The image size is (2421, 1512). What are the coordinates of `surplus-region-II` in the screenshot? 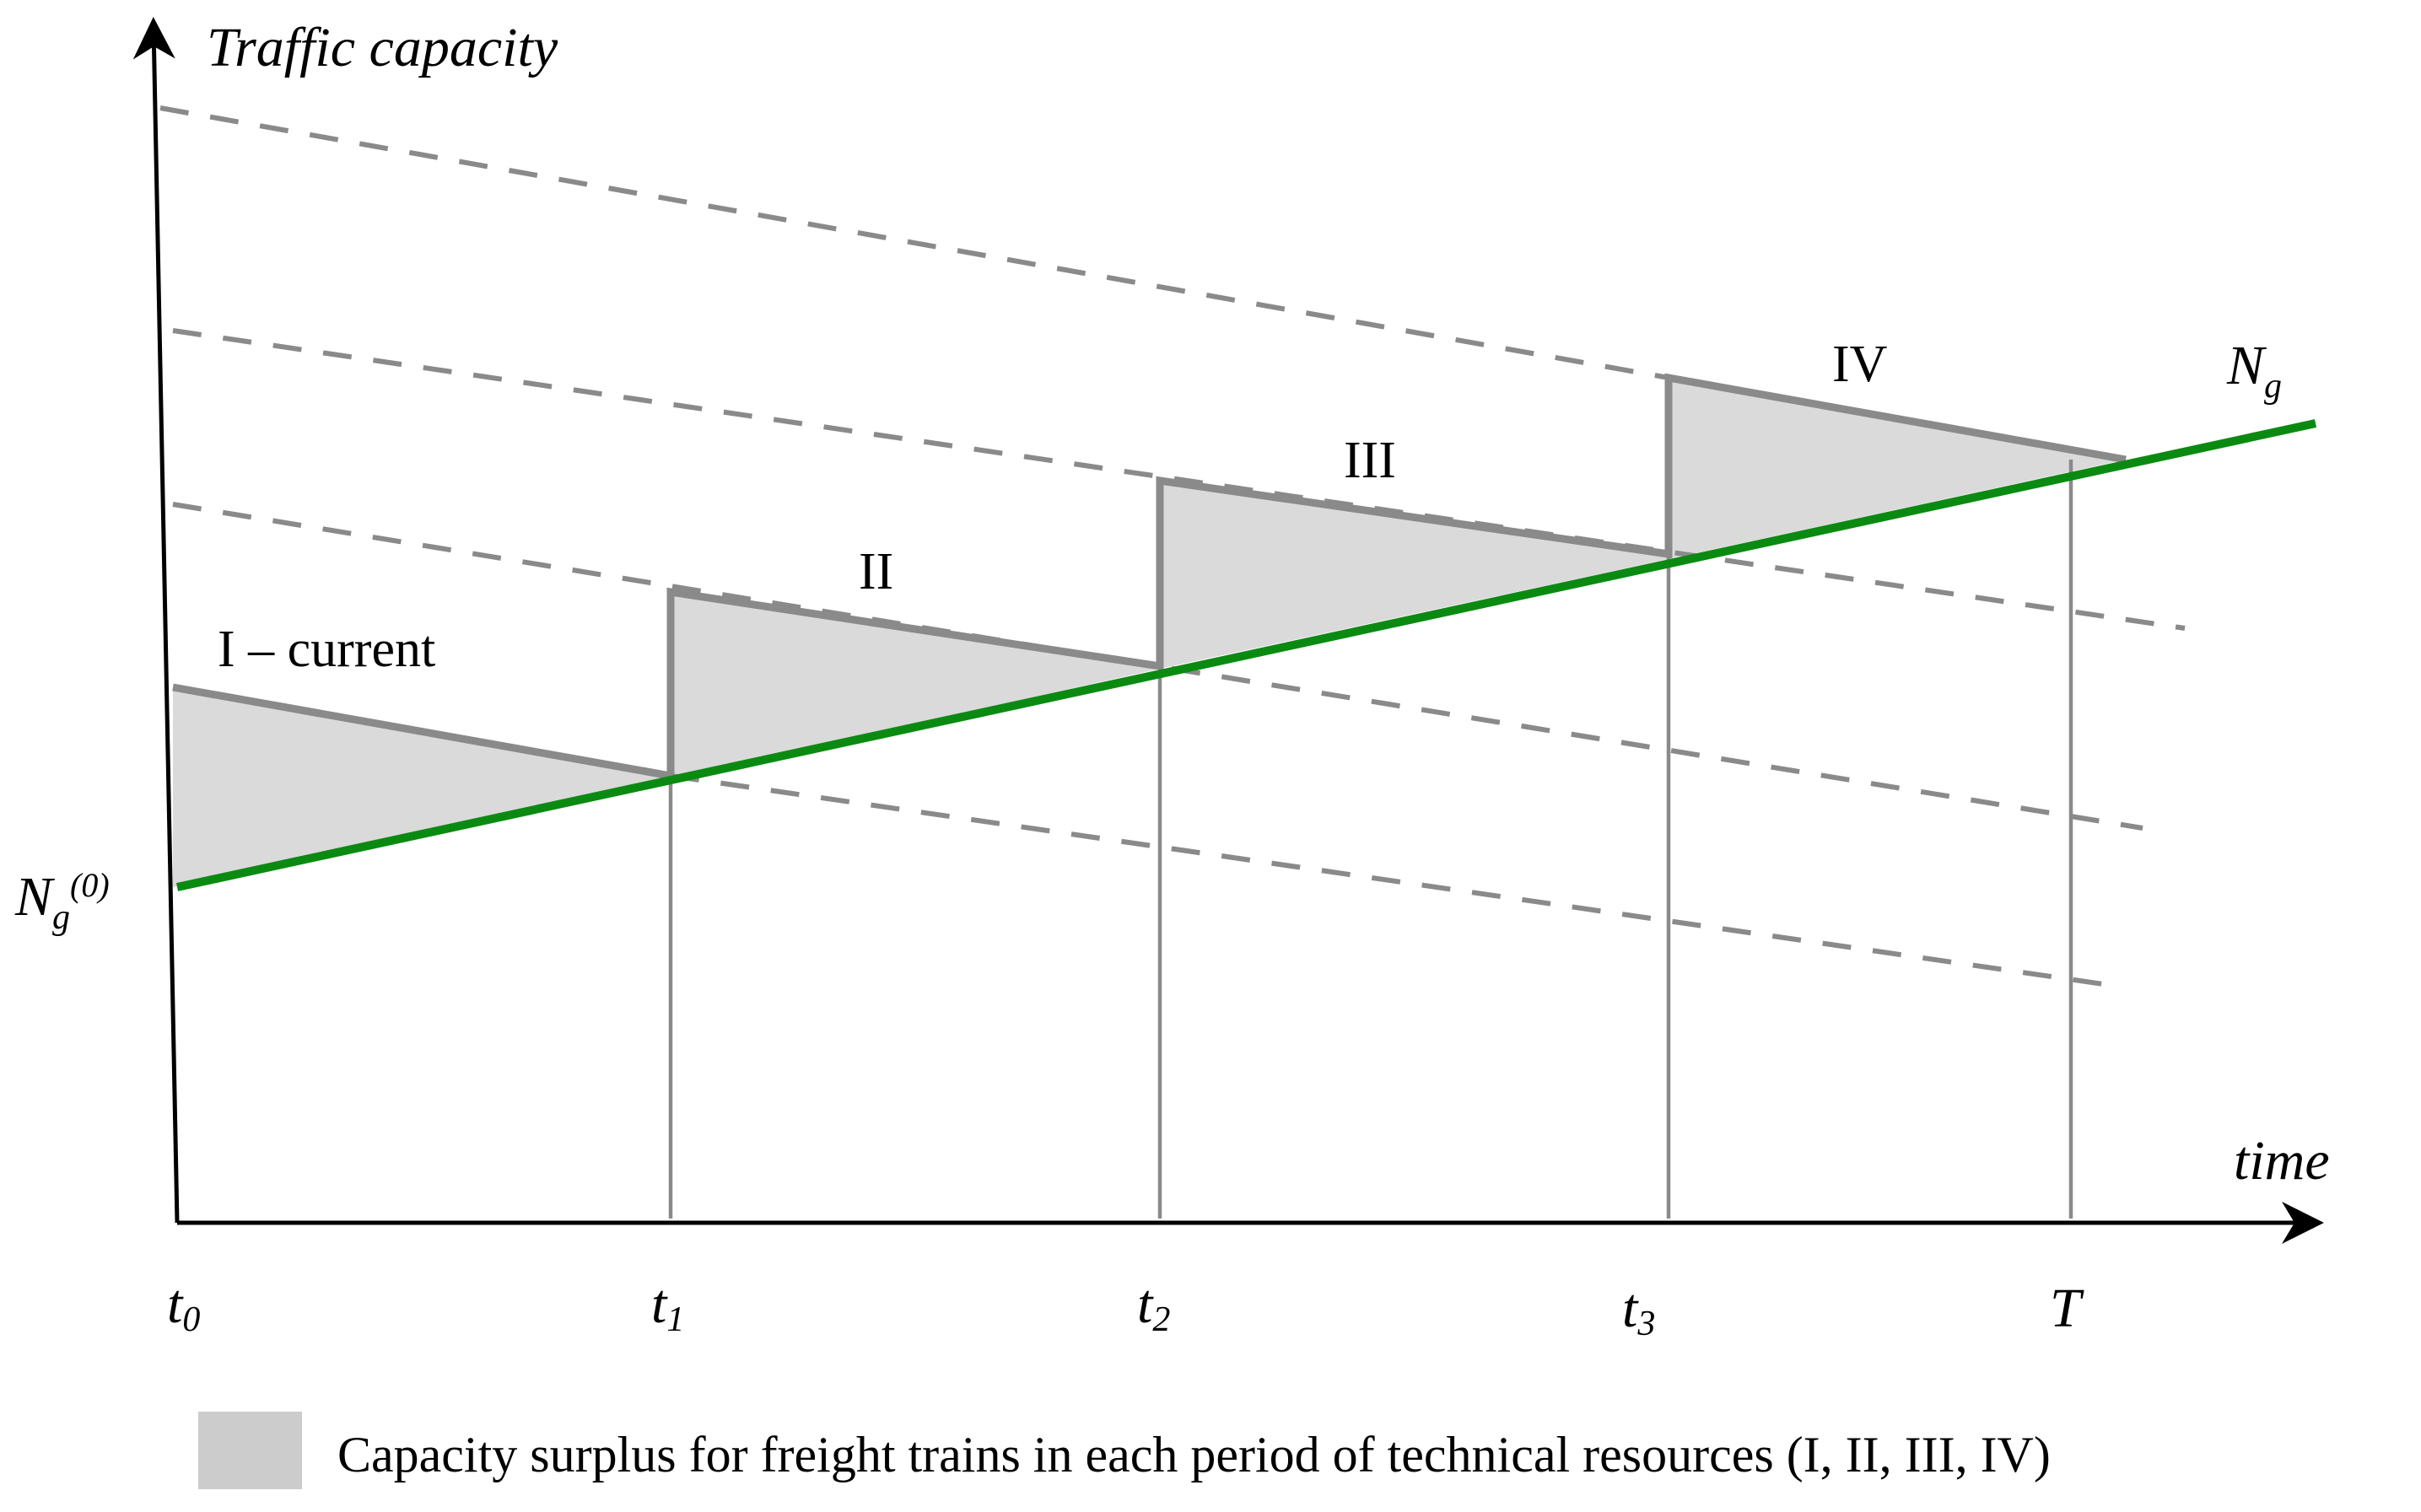 It's located at (916, 685).